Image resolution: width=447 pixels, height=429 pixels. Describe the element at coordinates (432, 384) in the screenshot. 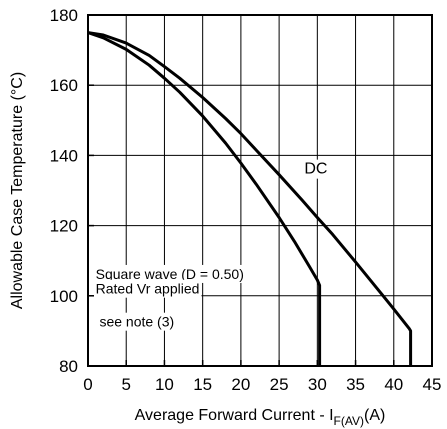

I see `x-tick-label: 45` at that location.